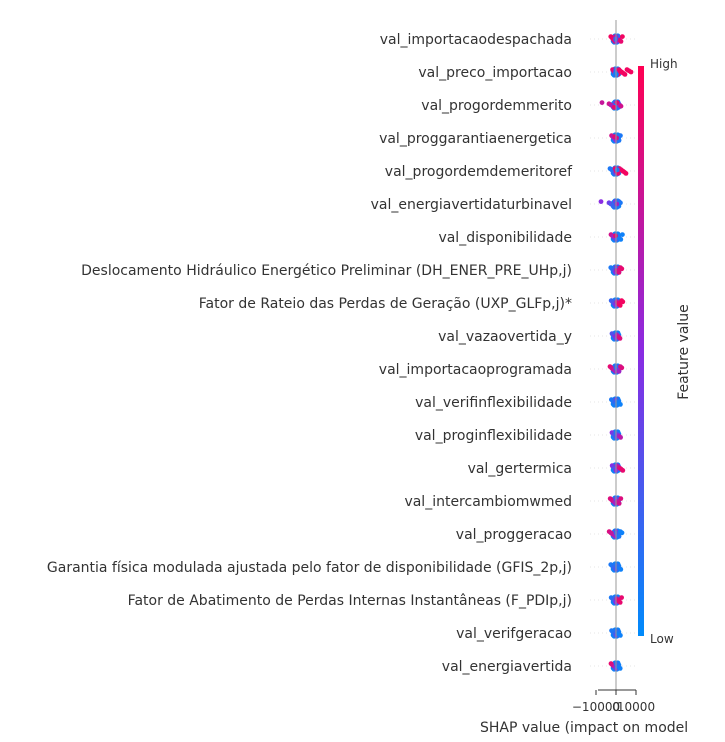  I want to click on feature-label: val_importacaodespachada, so click(476, 40).